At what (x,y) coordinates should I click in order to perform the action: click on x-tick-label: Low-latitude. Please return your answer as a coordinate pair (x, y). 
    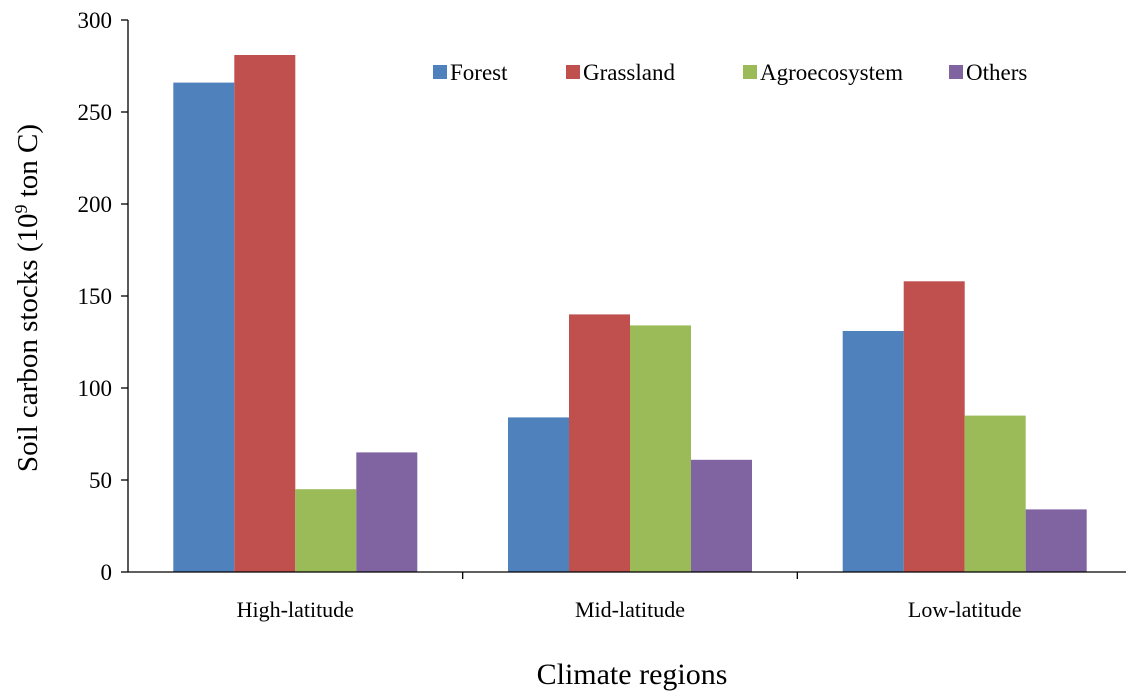
    Looking at the image, I should click on (965, 609).